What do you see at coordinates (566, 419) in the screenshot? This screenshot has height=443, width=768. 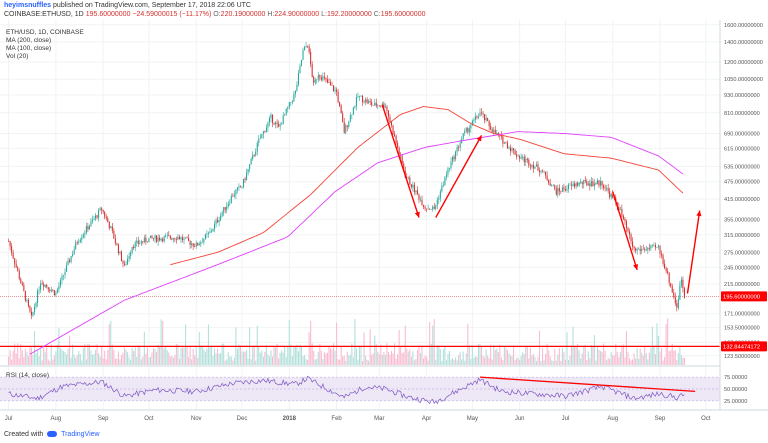 I see `time-tick-label: Jul` at bounding box center [566, 419].